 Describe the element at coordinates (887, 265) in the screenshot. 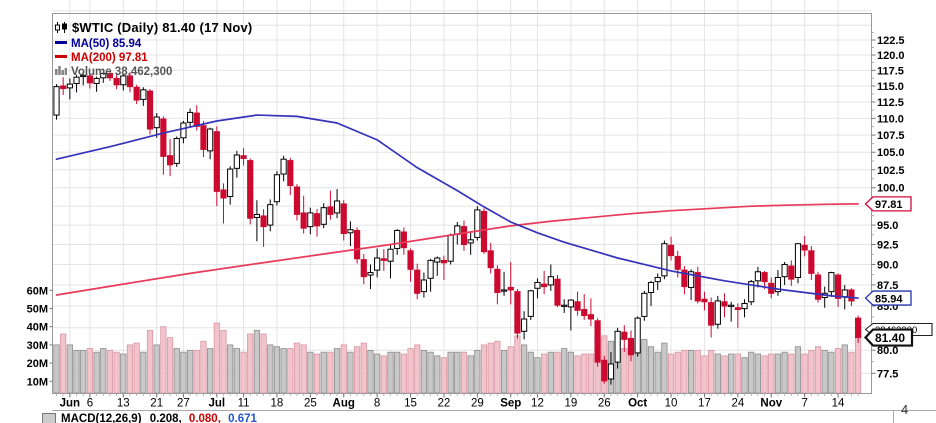

I see `svg-text: 90.0` at that location.